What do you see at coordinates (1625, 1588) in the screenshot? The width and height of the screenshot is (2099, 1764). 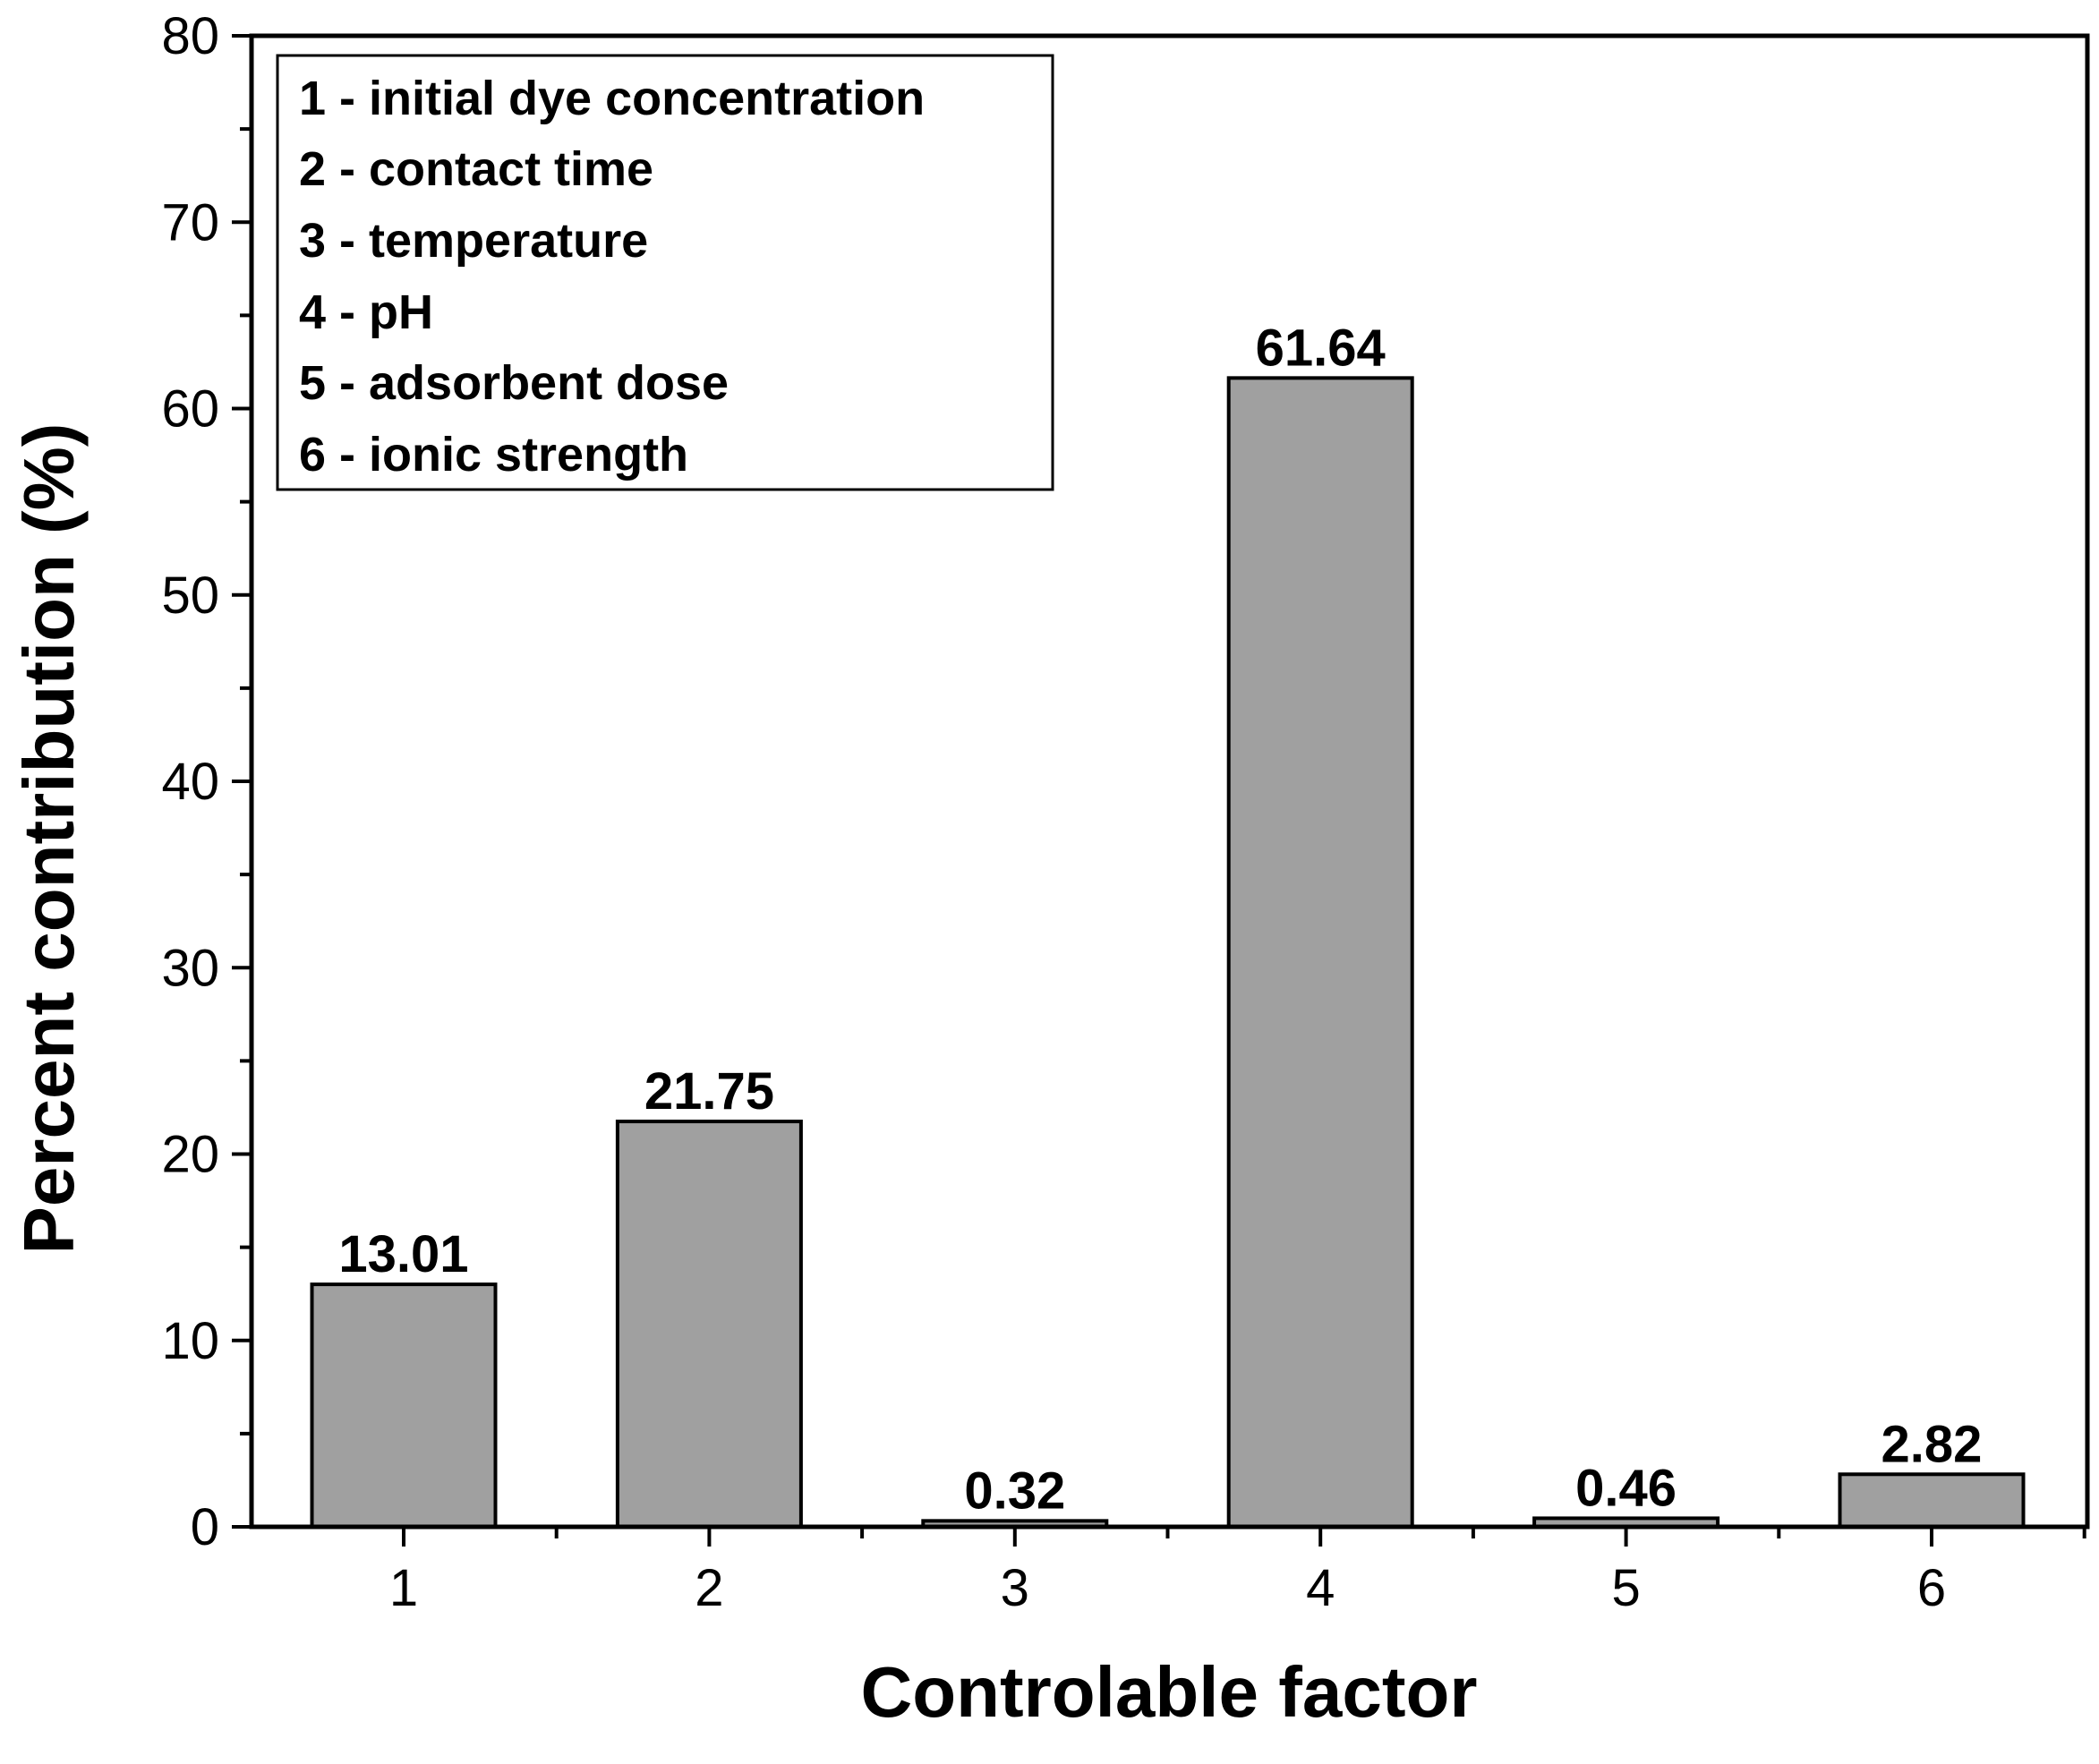 I see `x-tick-label: 5` at bounding box center [1625, 1588].